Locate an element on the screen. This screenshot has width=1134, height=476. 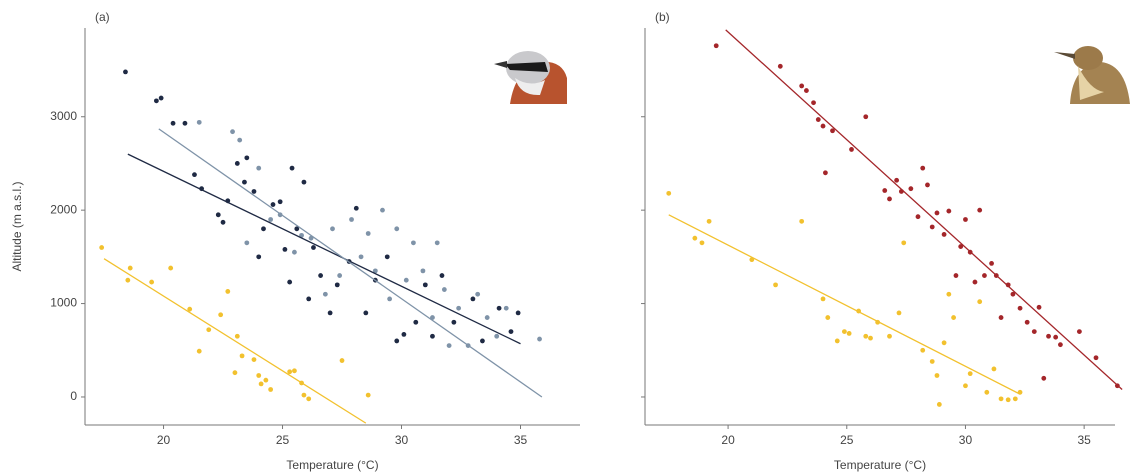
x-tick-label: 35 is located at coordinates (521, 440).